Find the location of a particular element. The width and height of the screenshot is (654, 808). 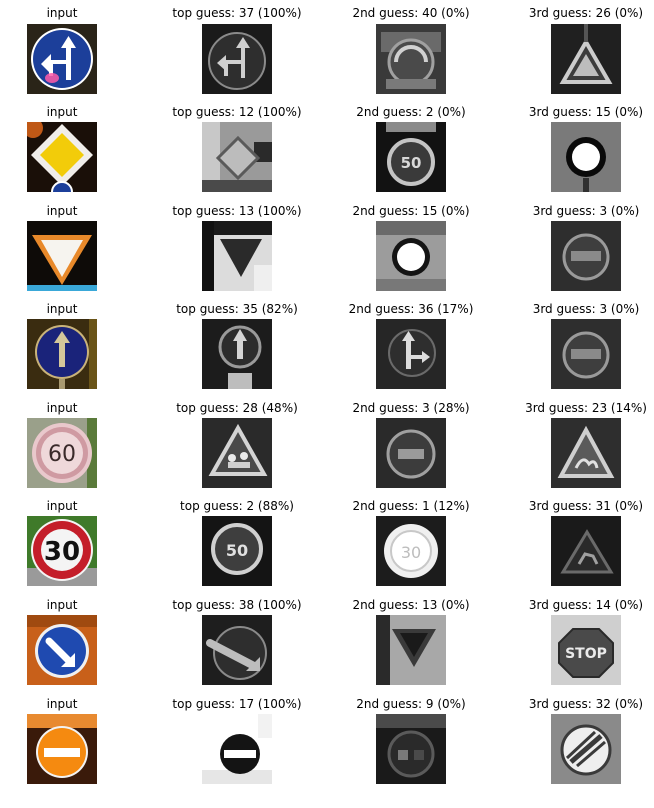

second-guess-title: 2nd guess: 2 (0%) is located at coordinates (411, 112).